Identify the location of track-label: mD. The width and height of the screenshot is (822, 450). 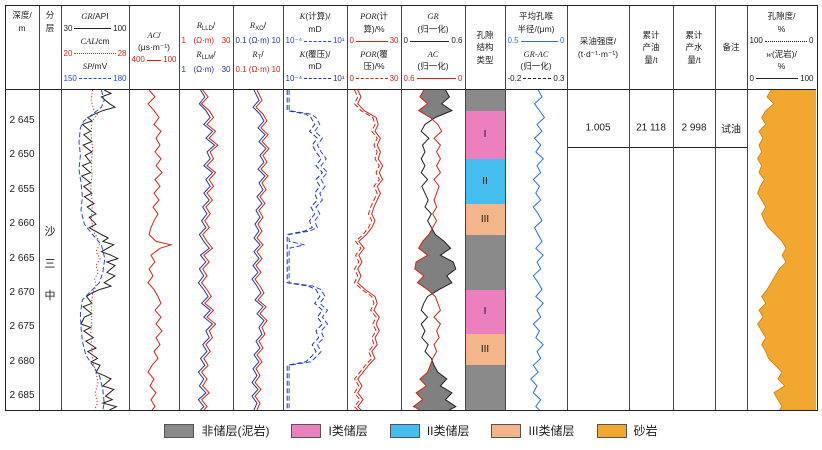
(315, 28).